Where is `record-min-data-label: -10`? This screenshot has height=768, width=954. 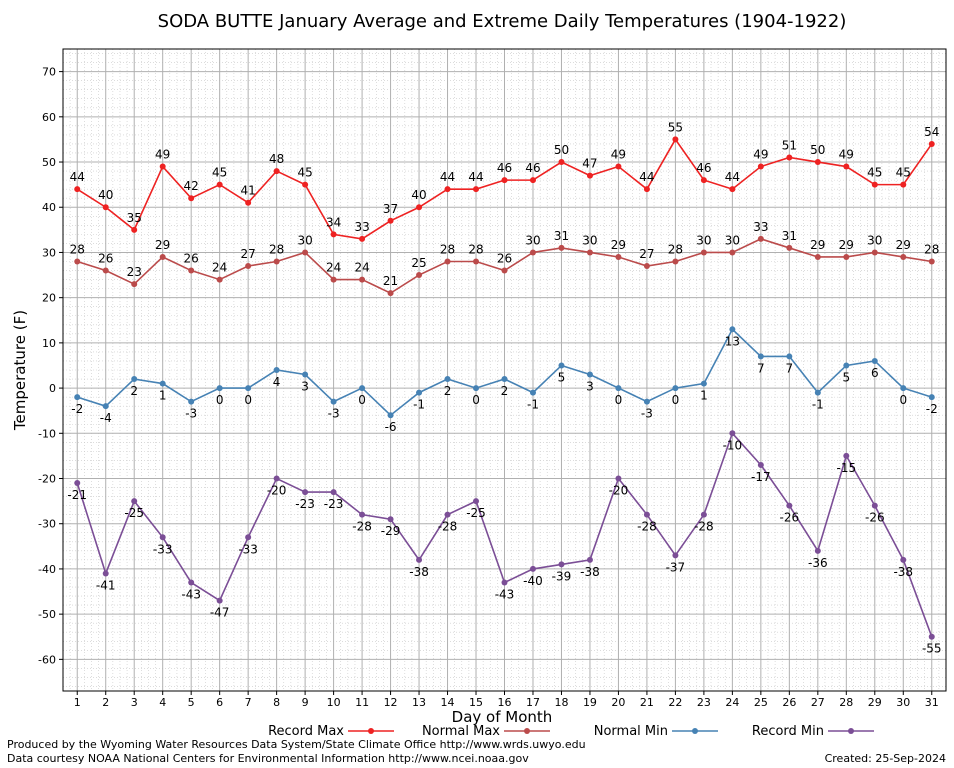
record-min-data-label: -10 is located at coordinates (733, 445).